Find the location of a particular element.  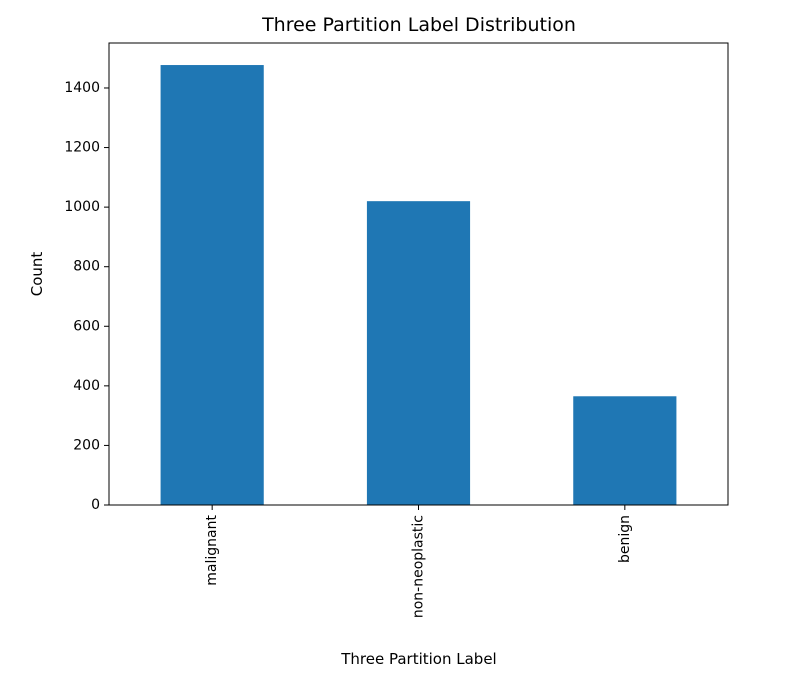

y-tick-label: 600 is located at coordinates (86, 326).